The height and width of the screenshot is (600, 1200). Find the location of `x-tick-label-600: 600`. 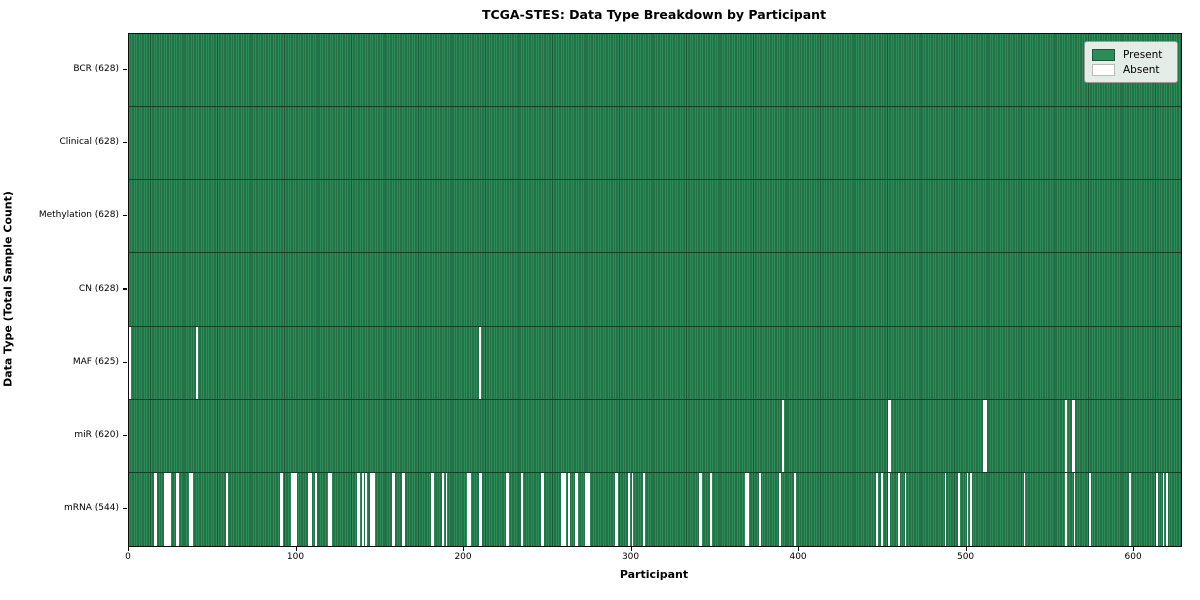

x-tick-label-600: 600 is located at coordinates (1133, 557).